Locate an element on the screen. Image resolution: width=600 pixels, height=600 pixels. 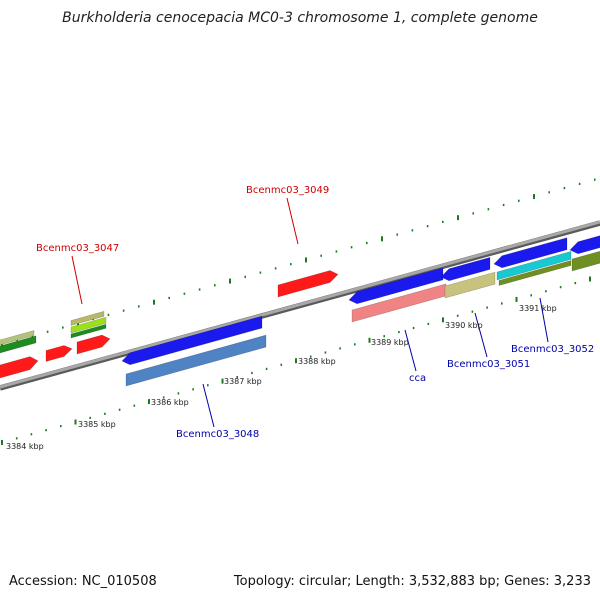
scale-label: 3386 kbp is located at coordinates (170, 402).